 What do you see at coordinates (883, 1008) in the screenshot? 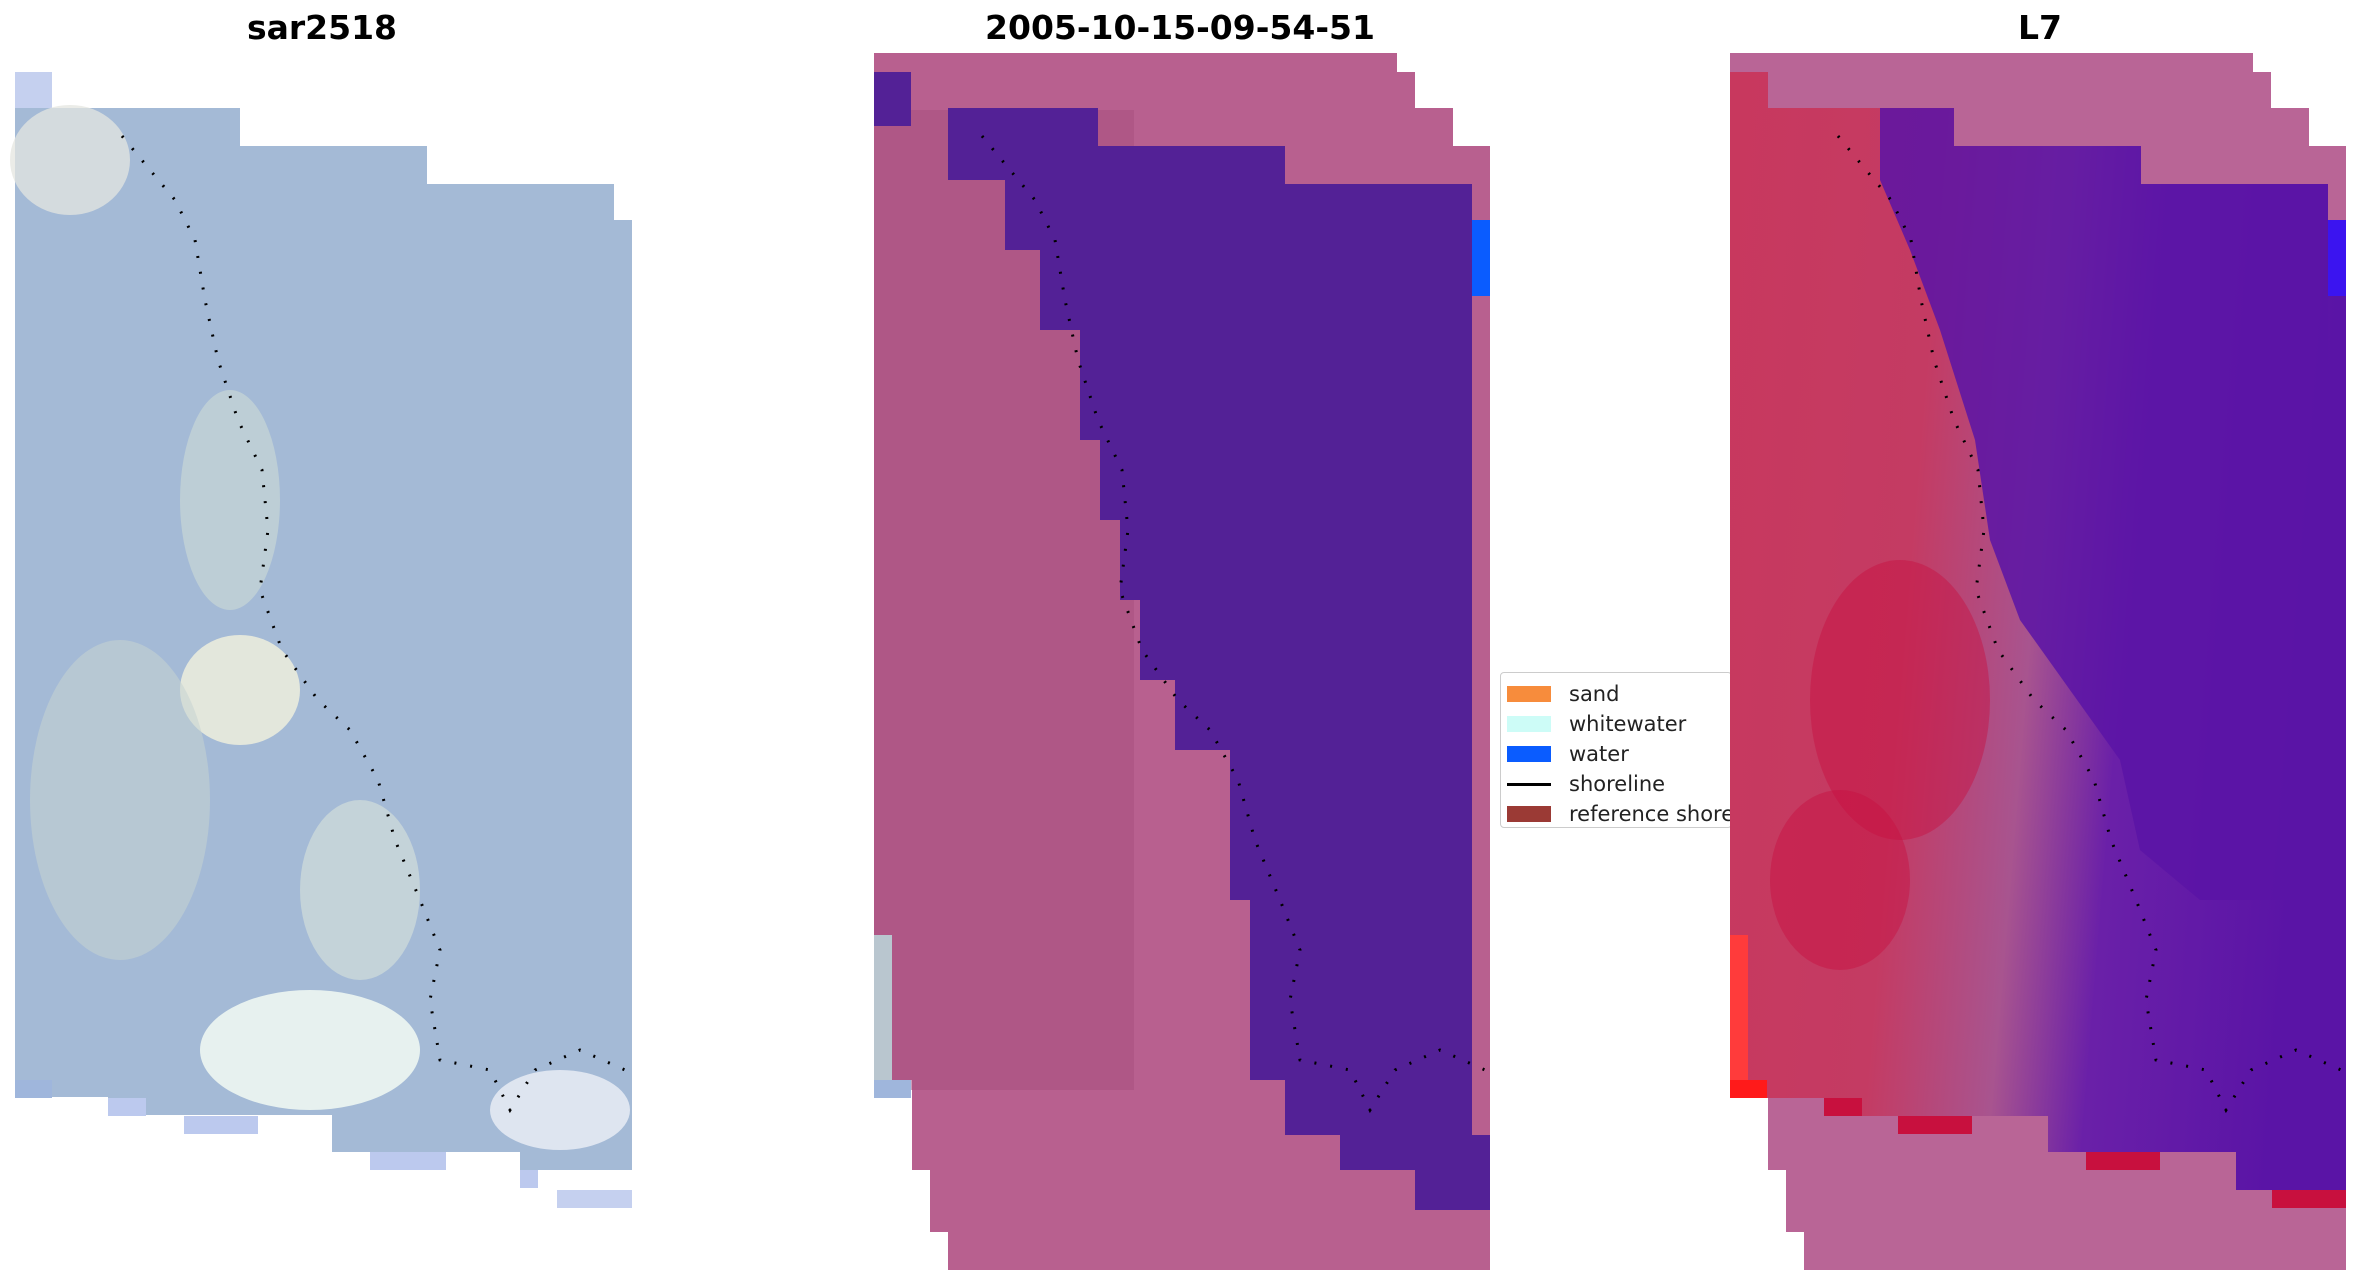
I see `classified-whitewater-strip` at bounding box center [883, 1008].